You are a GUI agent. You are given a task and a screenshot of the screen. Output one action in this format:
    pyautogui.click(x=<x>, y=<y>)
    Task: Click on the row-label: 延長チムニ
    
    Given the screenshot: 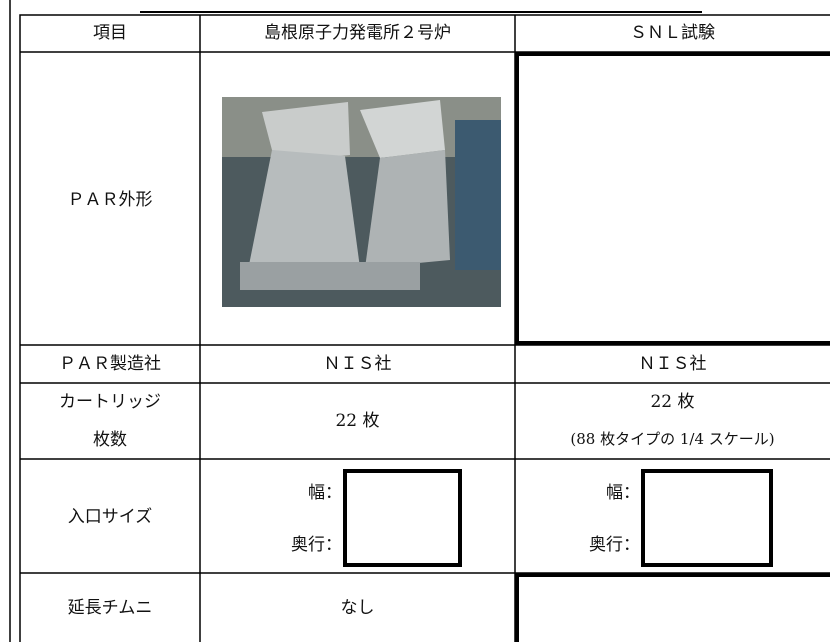 What is the action you would take?
    pyautogui.click(x=110, y=608)
    